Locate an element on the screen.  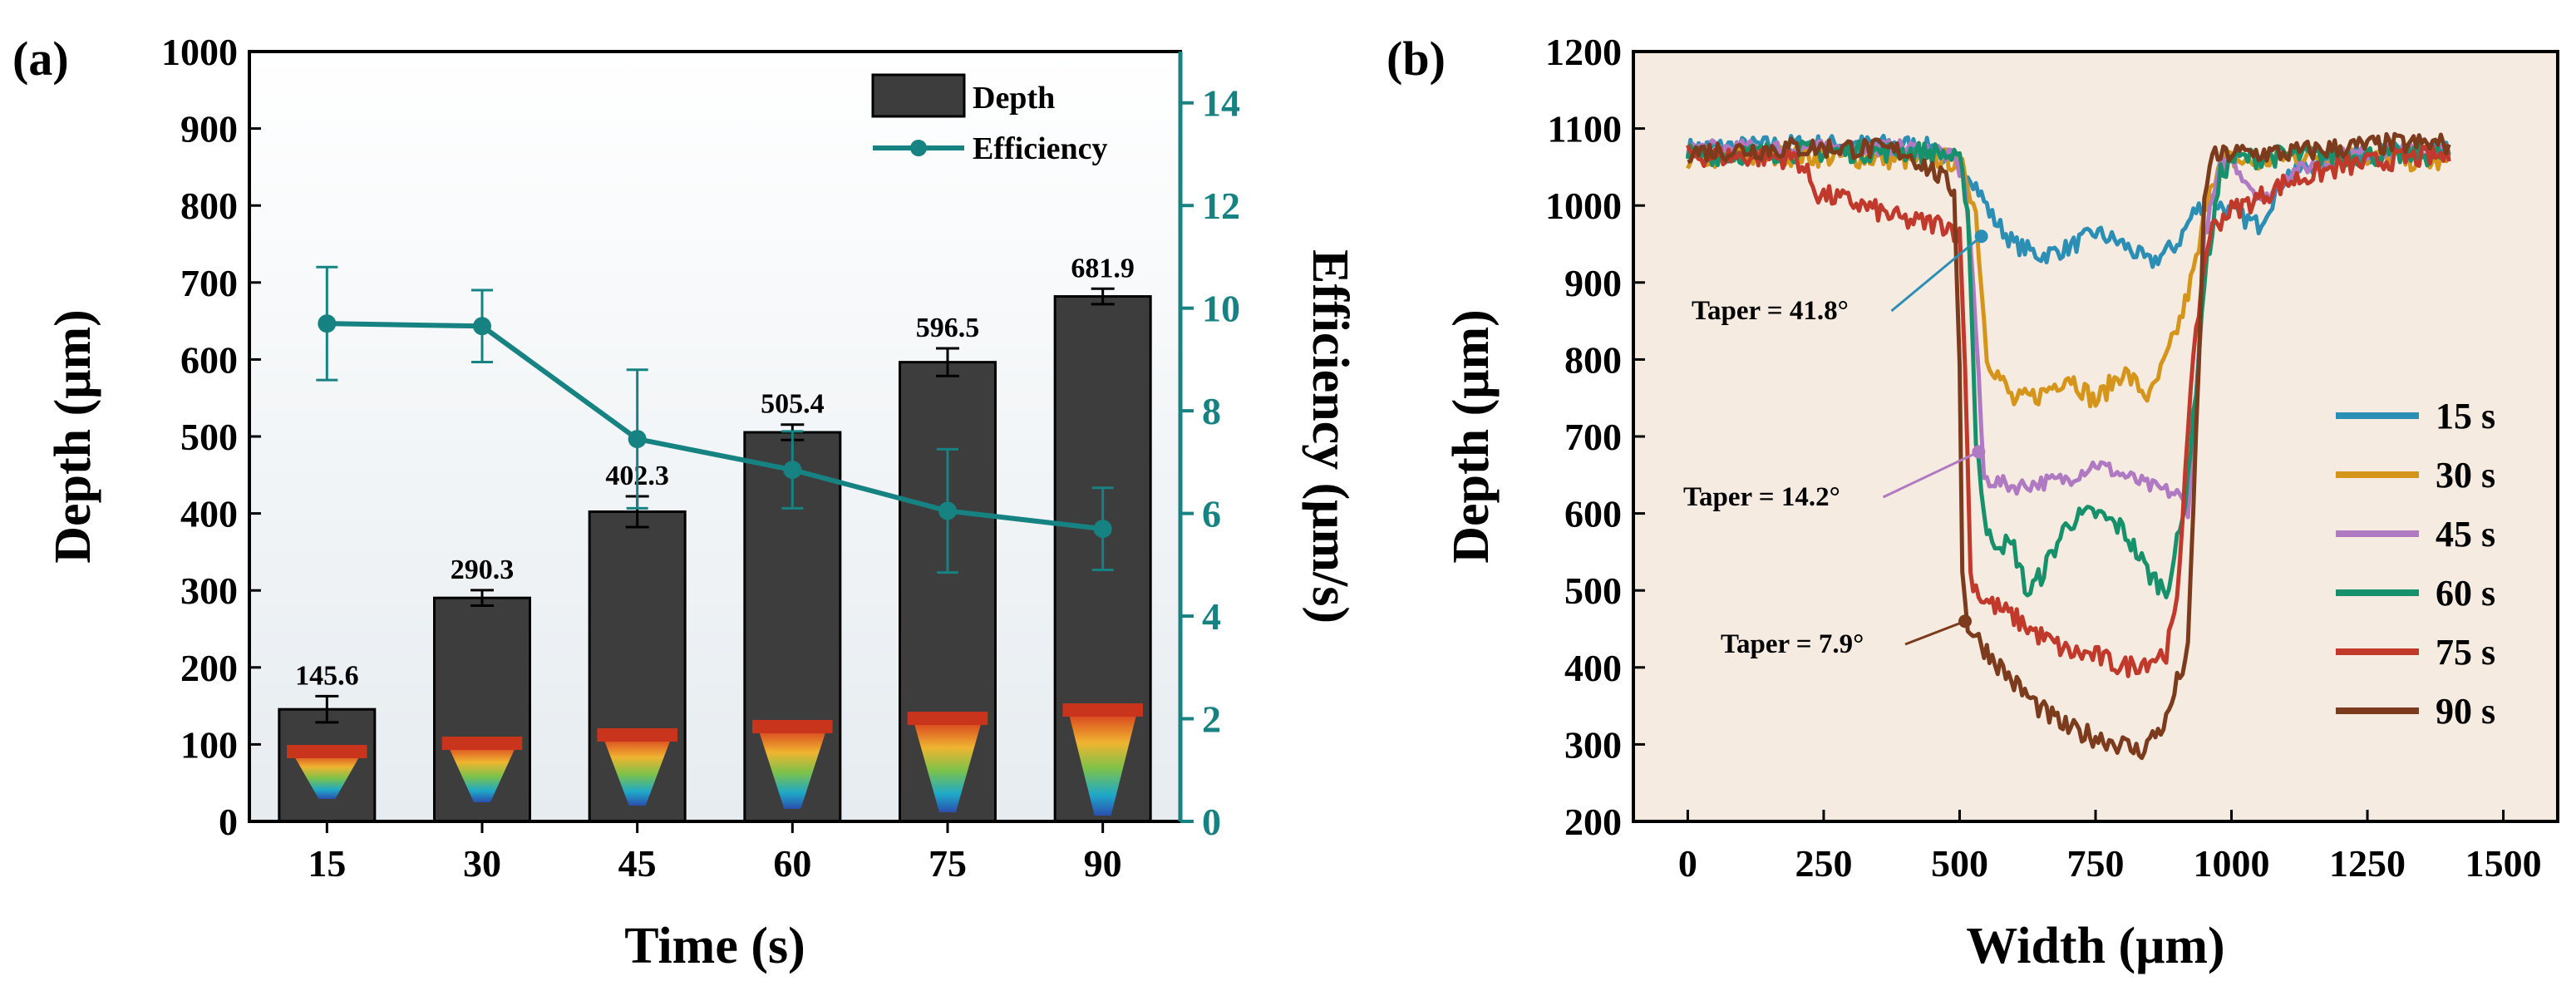
y-axis-title-b: Depth (μm) is located at coordinates (1471, 436).